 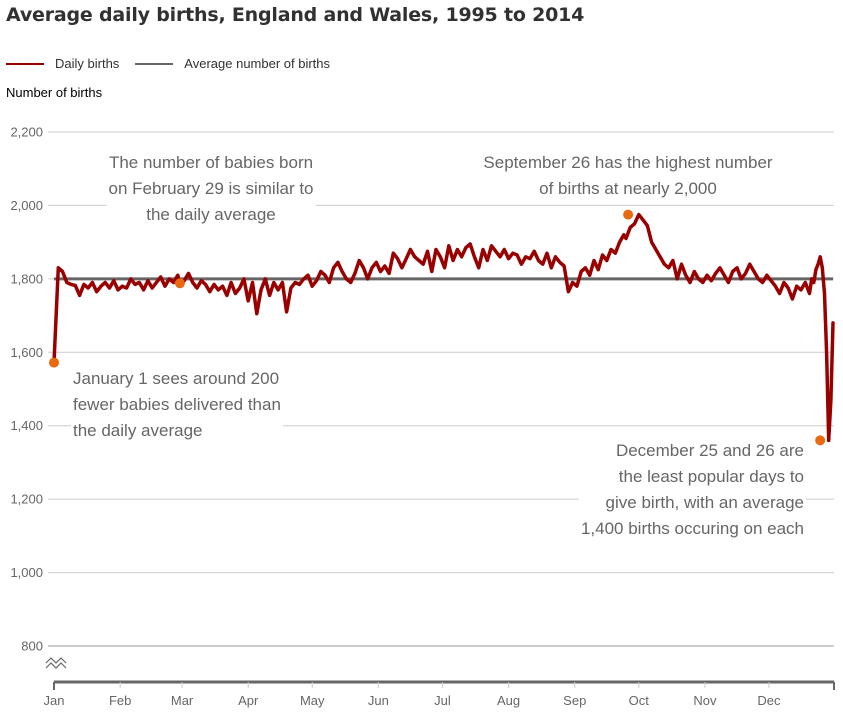 What do you see at coordinates (378, 700) in the screenshot?
I see `x-tick-label: Jun` at bounding box center [378, 700].